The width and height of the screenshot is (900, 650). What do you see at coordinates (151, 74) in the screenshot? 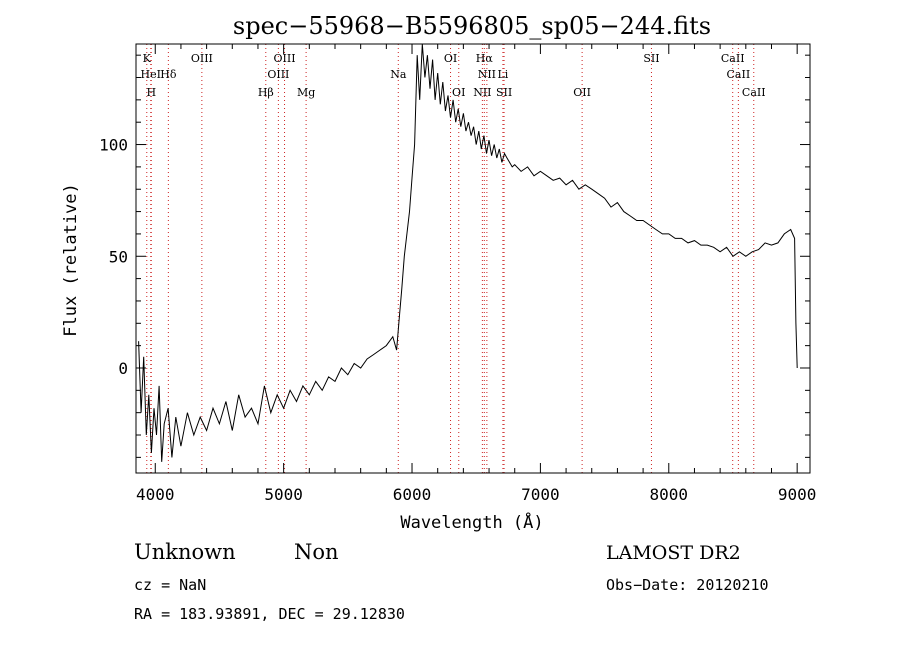
I see `line-label: HeI` at bounding box center [151, 74].